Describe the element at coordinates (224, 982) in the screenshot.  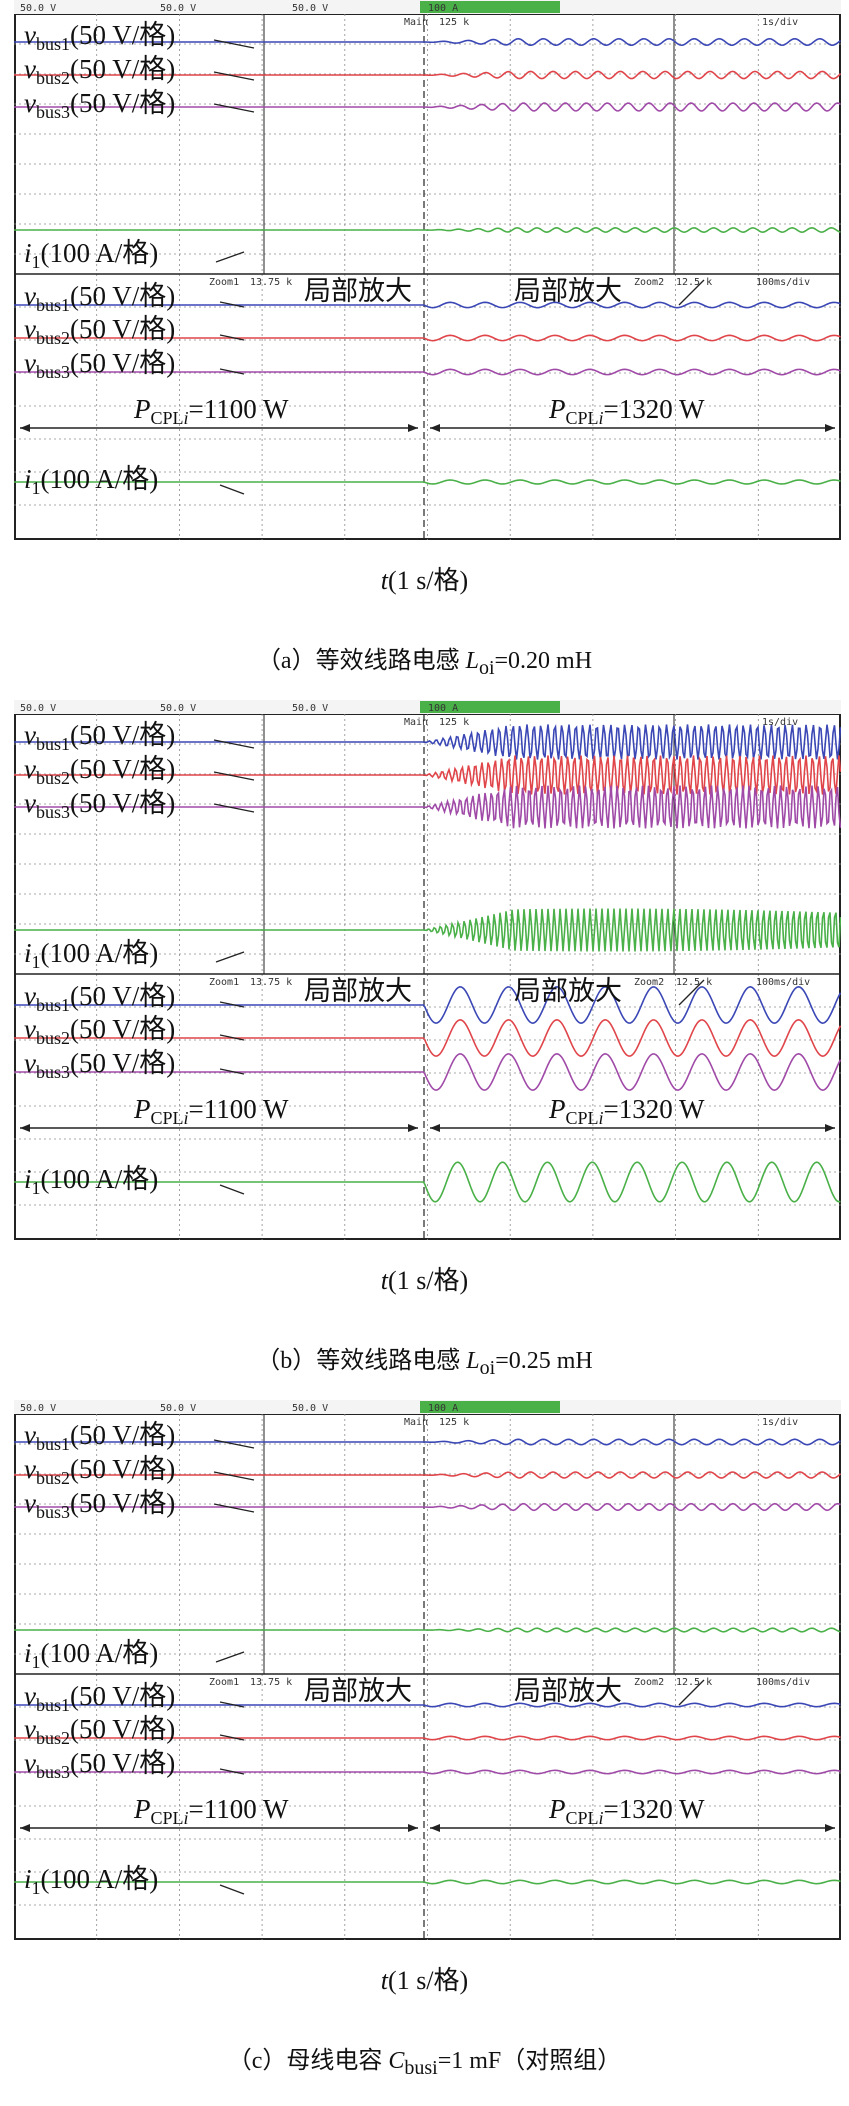
I see `zoom1-label: Zoom1` at that location.